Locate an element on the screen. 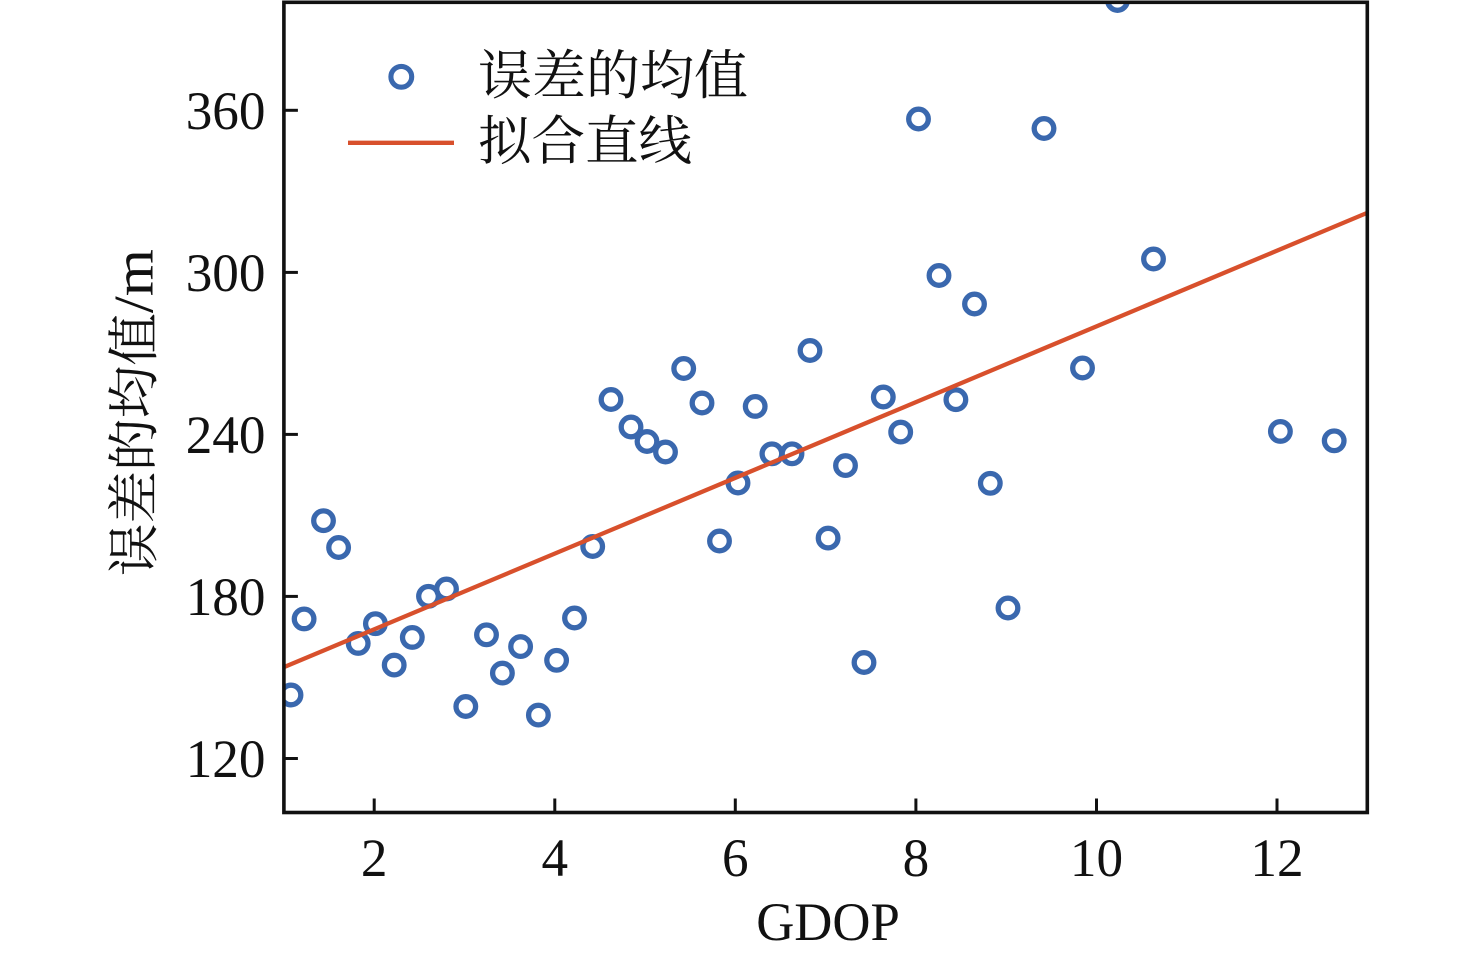  svg-text: 120 is located at coordinates (226, 758).